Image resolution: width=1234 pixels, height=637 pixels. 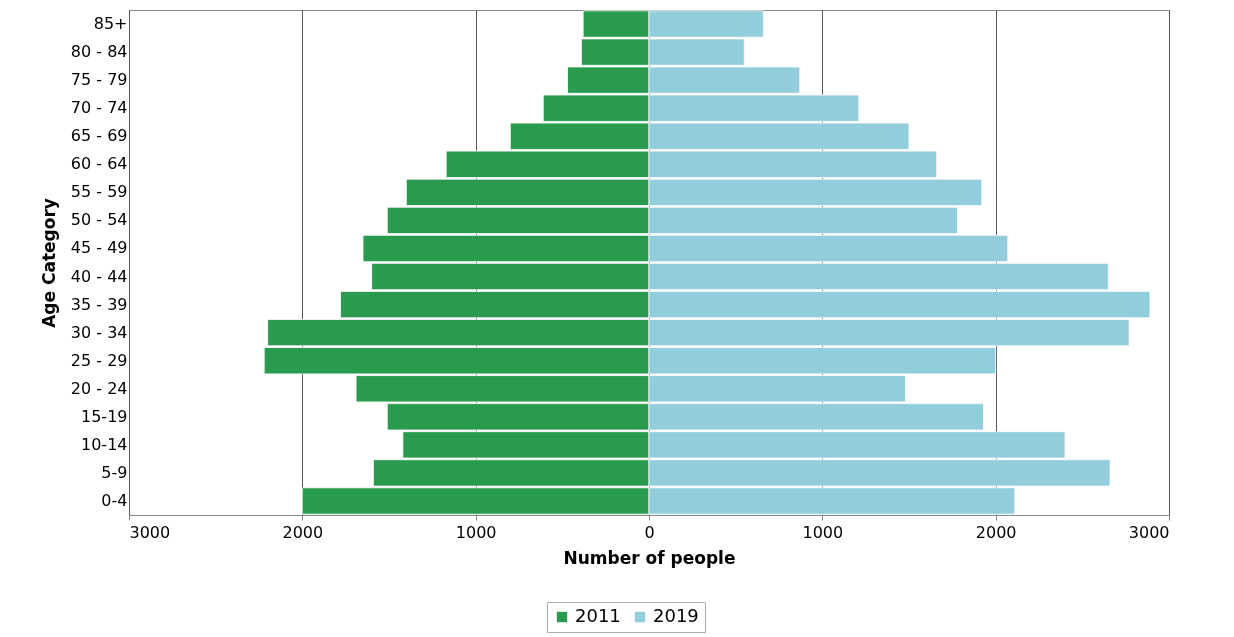 What do you see at coordinates (99, 80) in the screenshot?
I see `y-tick-label: 75 - 79` at bounding box center [99, 80].